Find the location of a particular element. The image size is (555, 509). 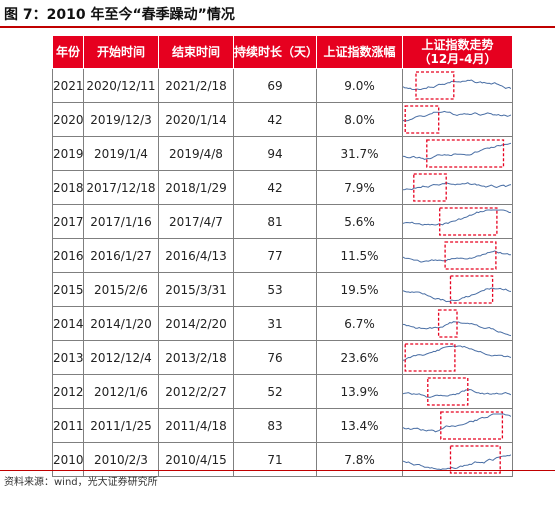

cell-days: 81 is located at coordinates (275, 221).